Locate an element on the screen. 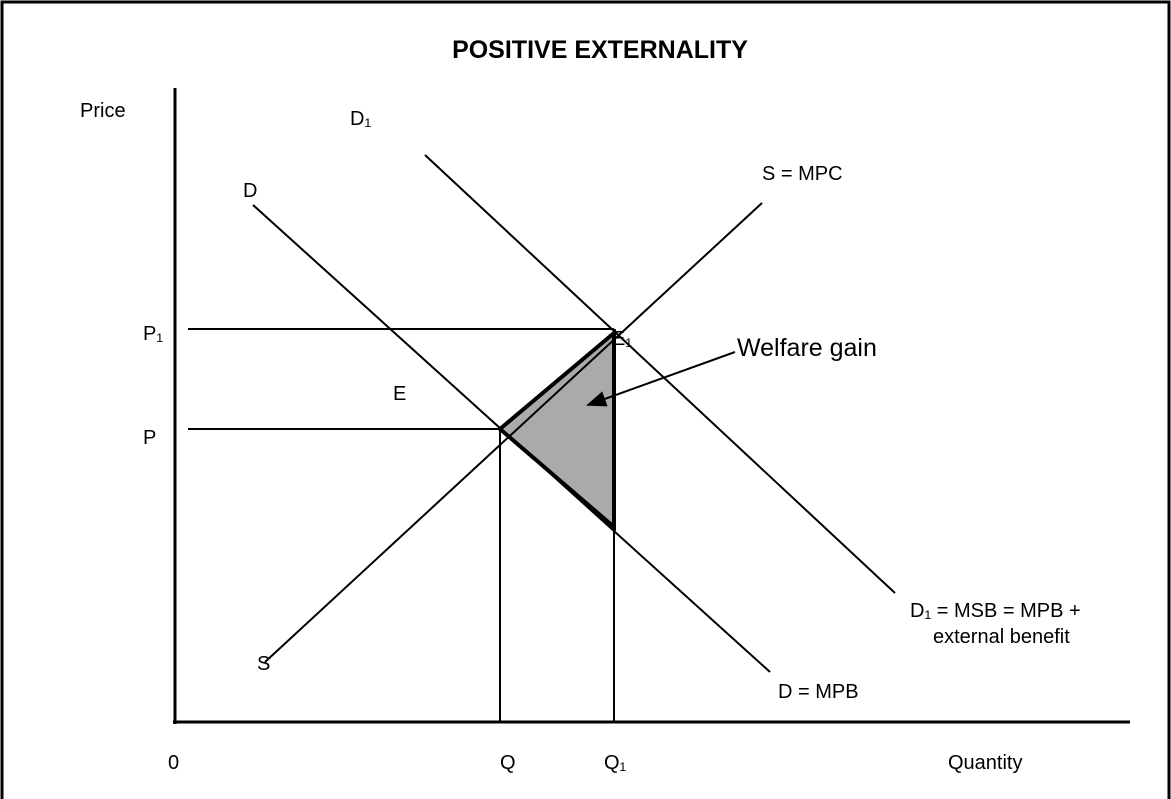 The height and width of the screenshot is (799, 1171). quantity-label: Q₁ is located at coordinates (615, 763).